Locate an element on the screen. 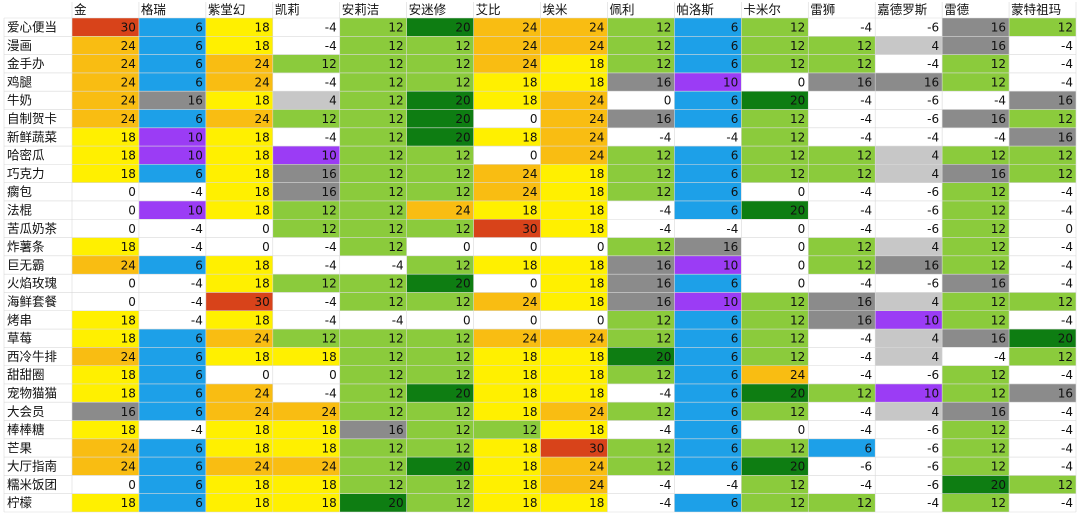 The width and height of the screenshot is (1080, 514). column-header: 艾比 is located at coordinates (488, 9).